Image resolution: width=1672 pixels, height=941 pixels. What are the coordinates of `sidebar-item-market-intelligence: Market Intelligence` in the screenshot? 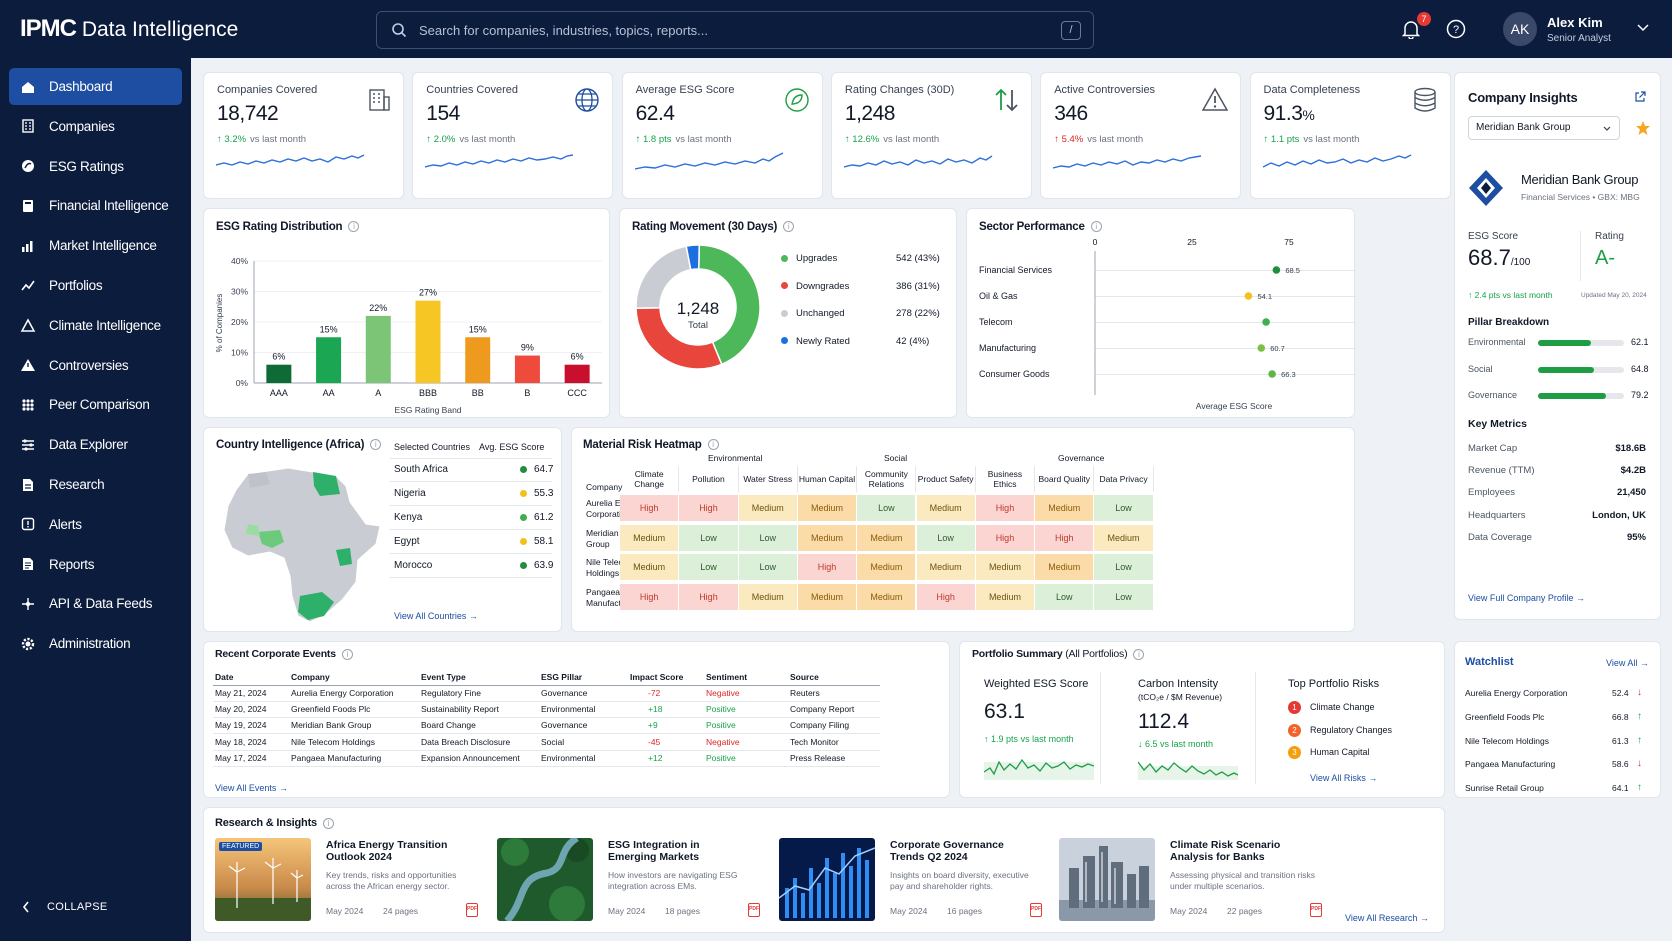 It's located at (95, 245).